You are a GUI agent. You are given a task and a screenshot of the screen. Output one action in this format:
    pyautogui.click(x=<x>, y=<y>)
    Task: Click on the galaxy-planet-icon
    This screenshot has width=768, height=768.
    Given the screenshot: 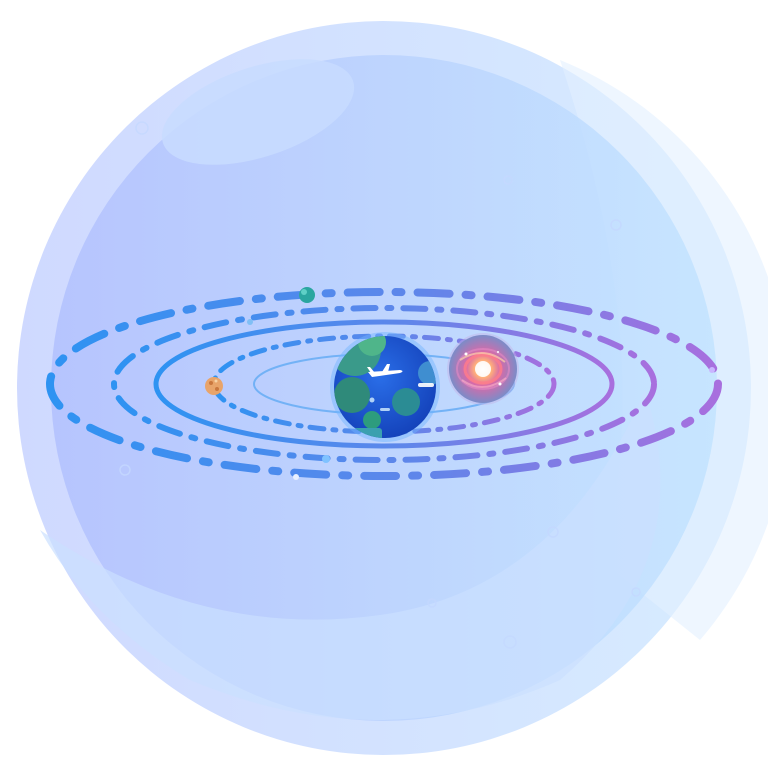 What is the action you would take?
    pyautogui.click(x=483, y=369)
    